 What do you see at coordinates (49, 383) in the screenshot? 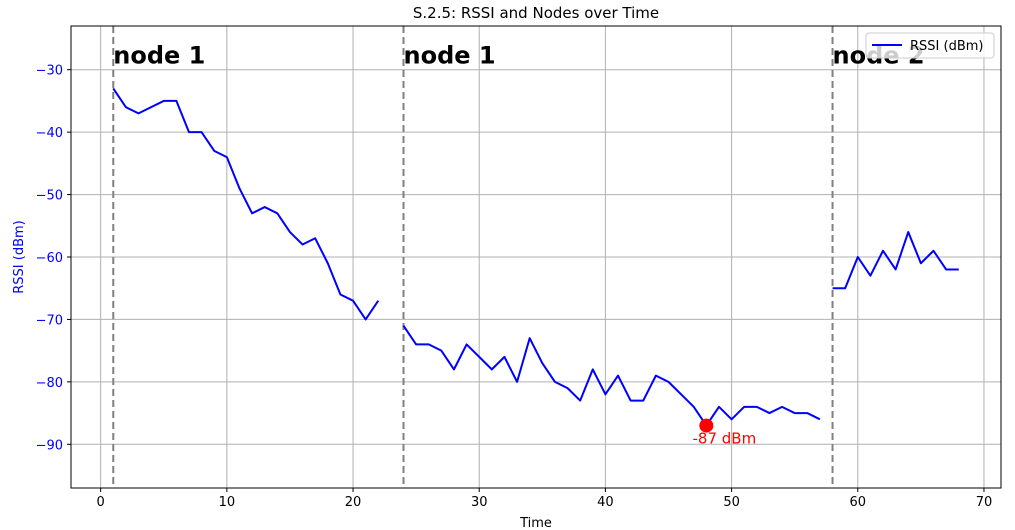
I see `y-tick-label: −80` at bounding box center [49, 383].